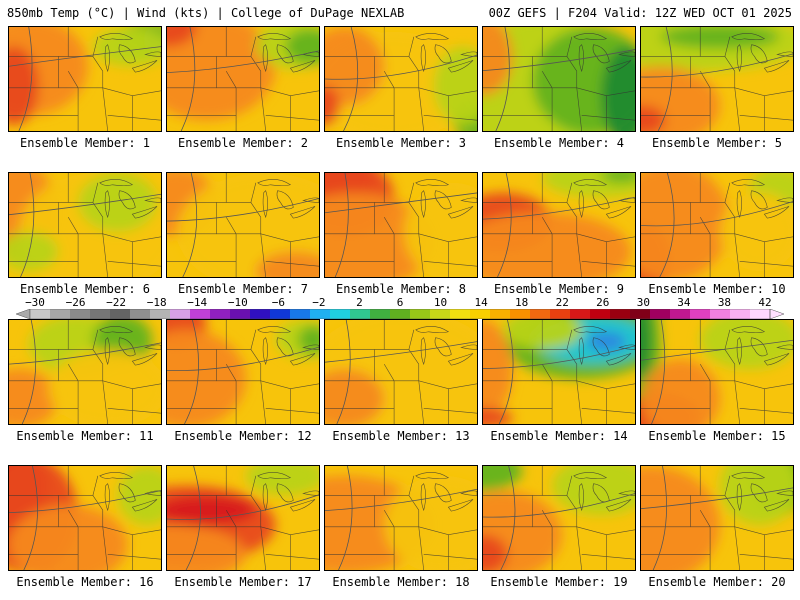 Image resolution: width=800 pixels, height=600 pixels. Describe the element at coordinates (440, 302) in the screenshot. I see `colorbar-tick-label: 10` at that location.